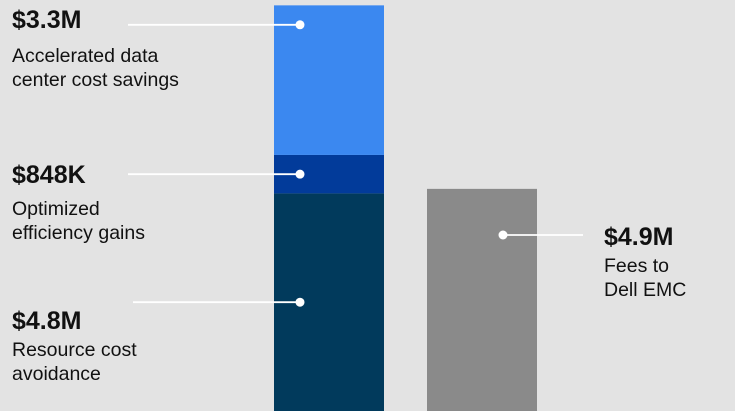 This screenshot has width=735, height=411. I want to click on bar-segment-accelerated-savings, so click(329, 80).